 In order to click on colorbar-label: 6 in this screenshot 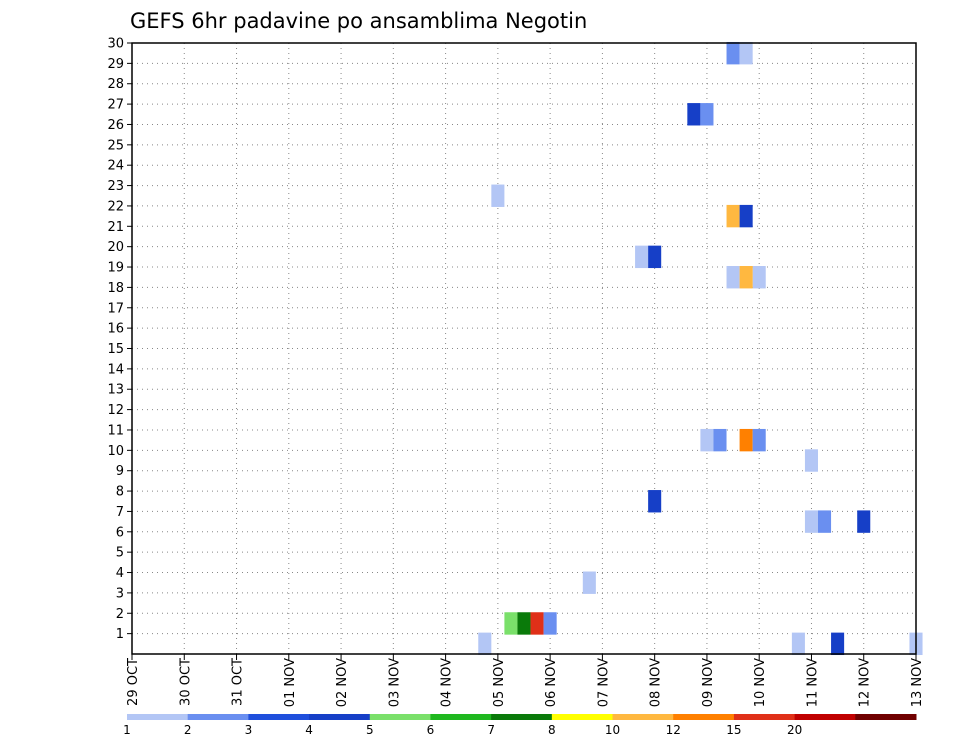, I will do `click(431, 730)`.